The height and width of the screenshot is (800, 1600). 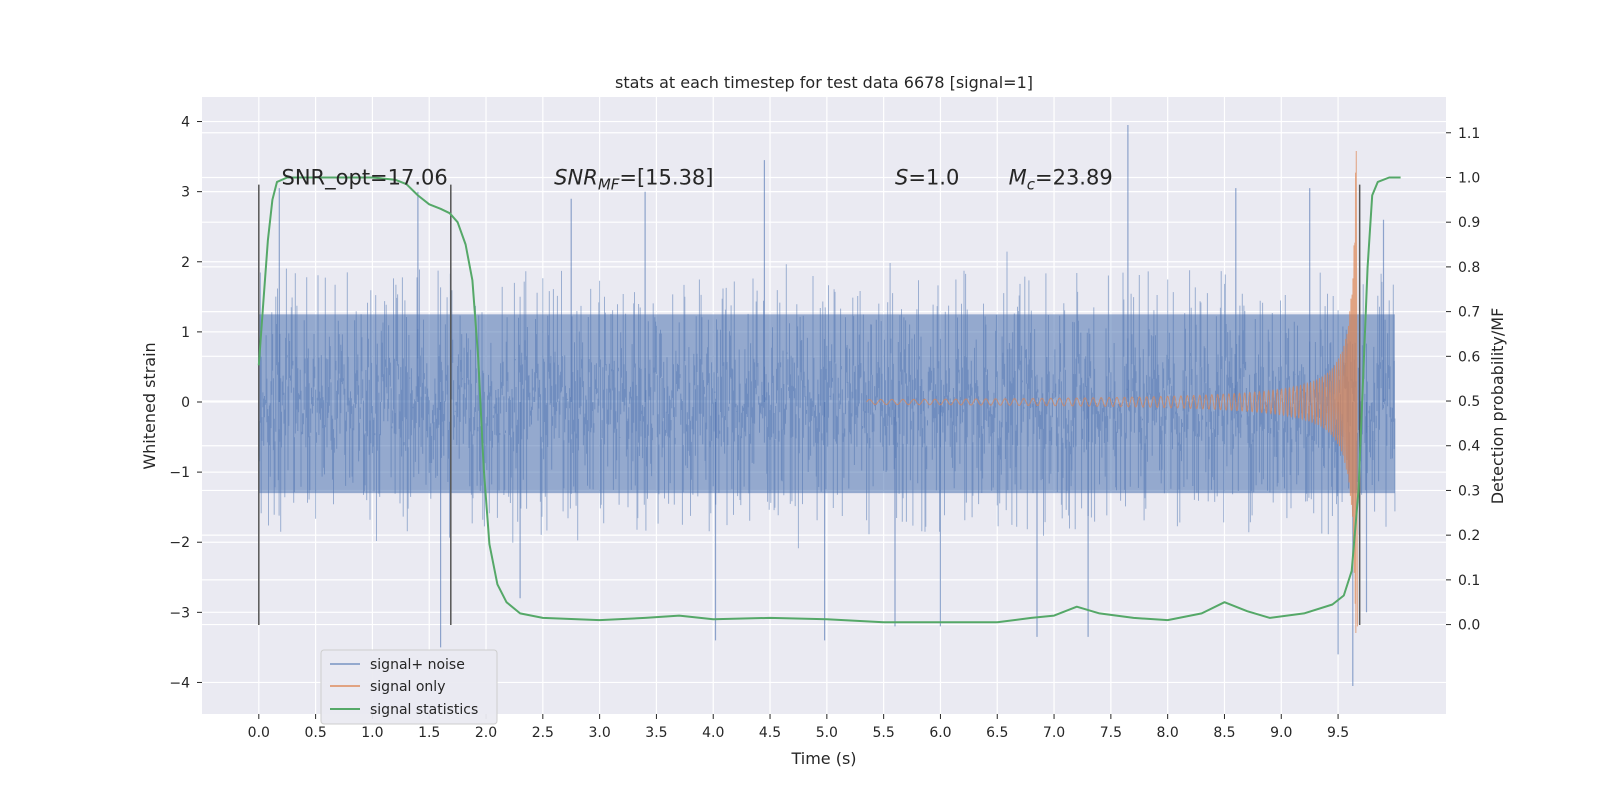 I want to click on x-tick-label: 6.0, so click(x=940, y=733).